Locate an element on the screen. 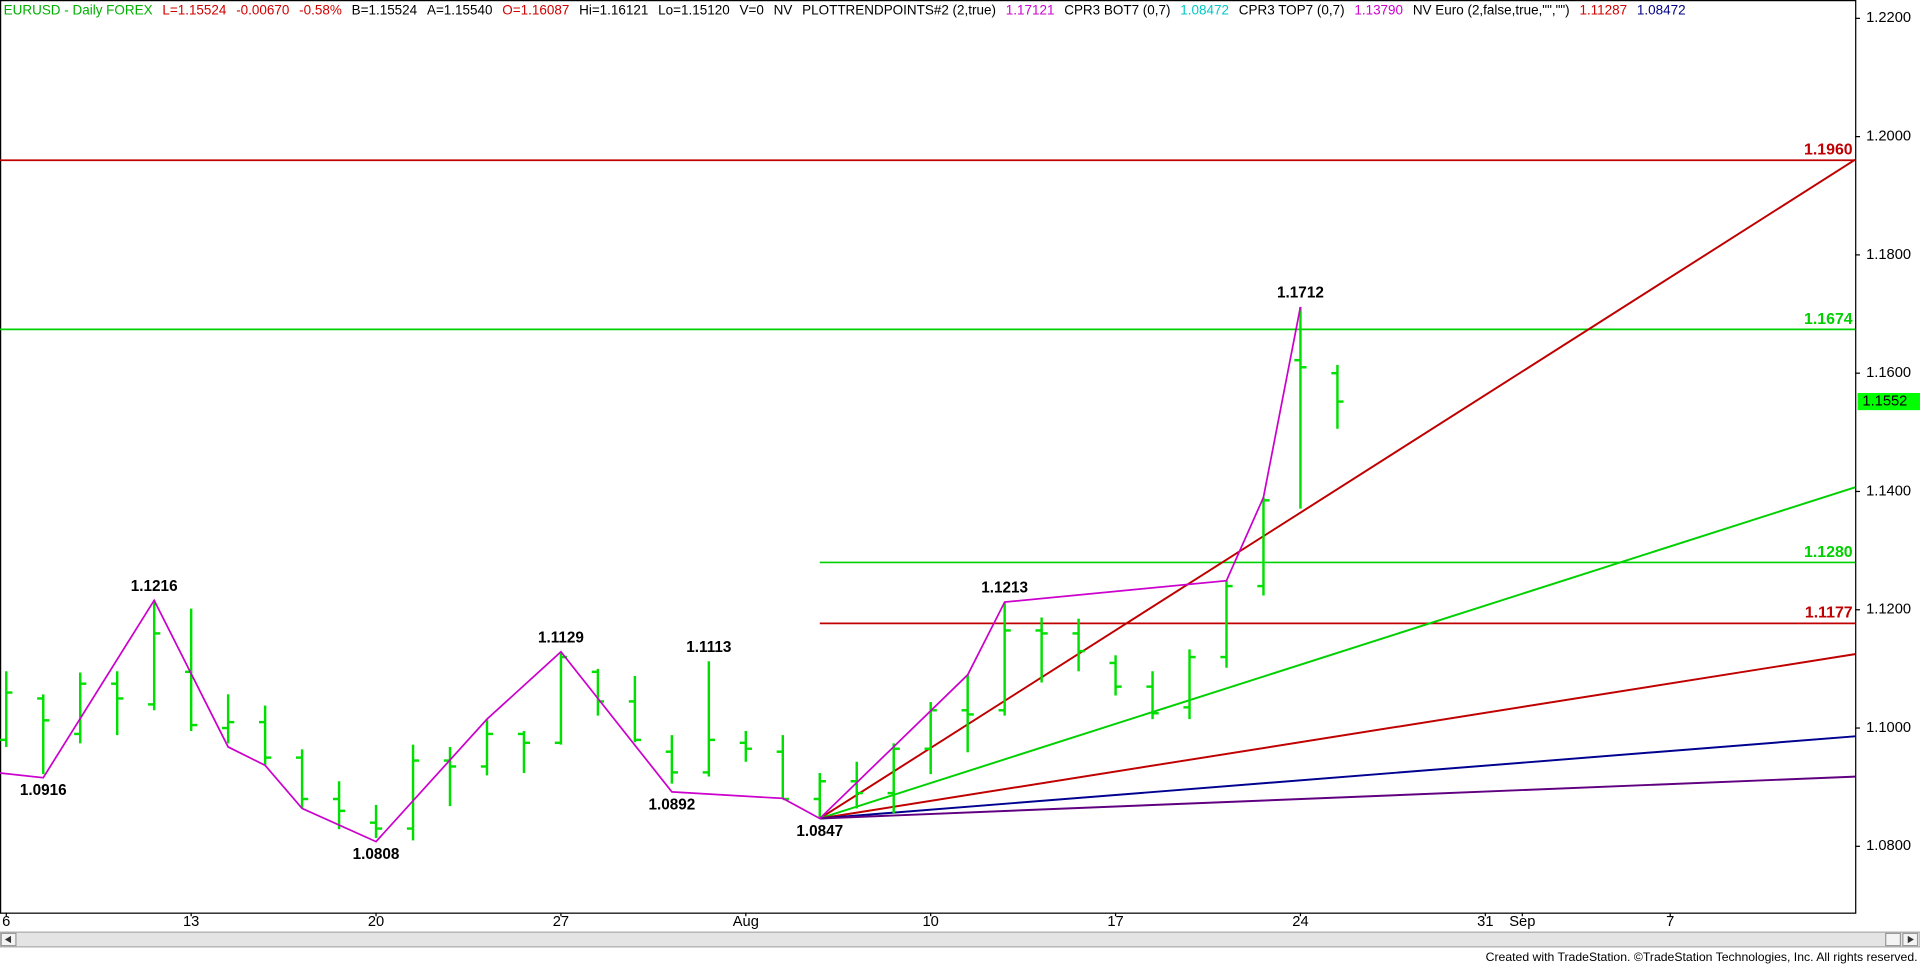 This screenshot has height=964, width=1920. level-label: 1.1674 is located at coordinates (1828, 319).